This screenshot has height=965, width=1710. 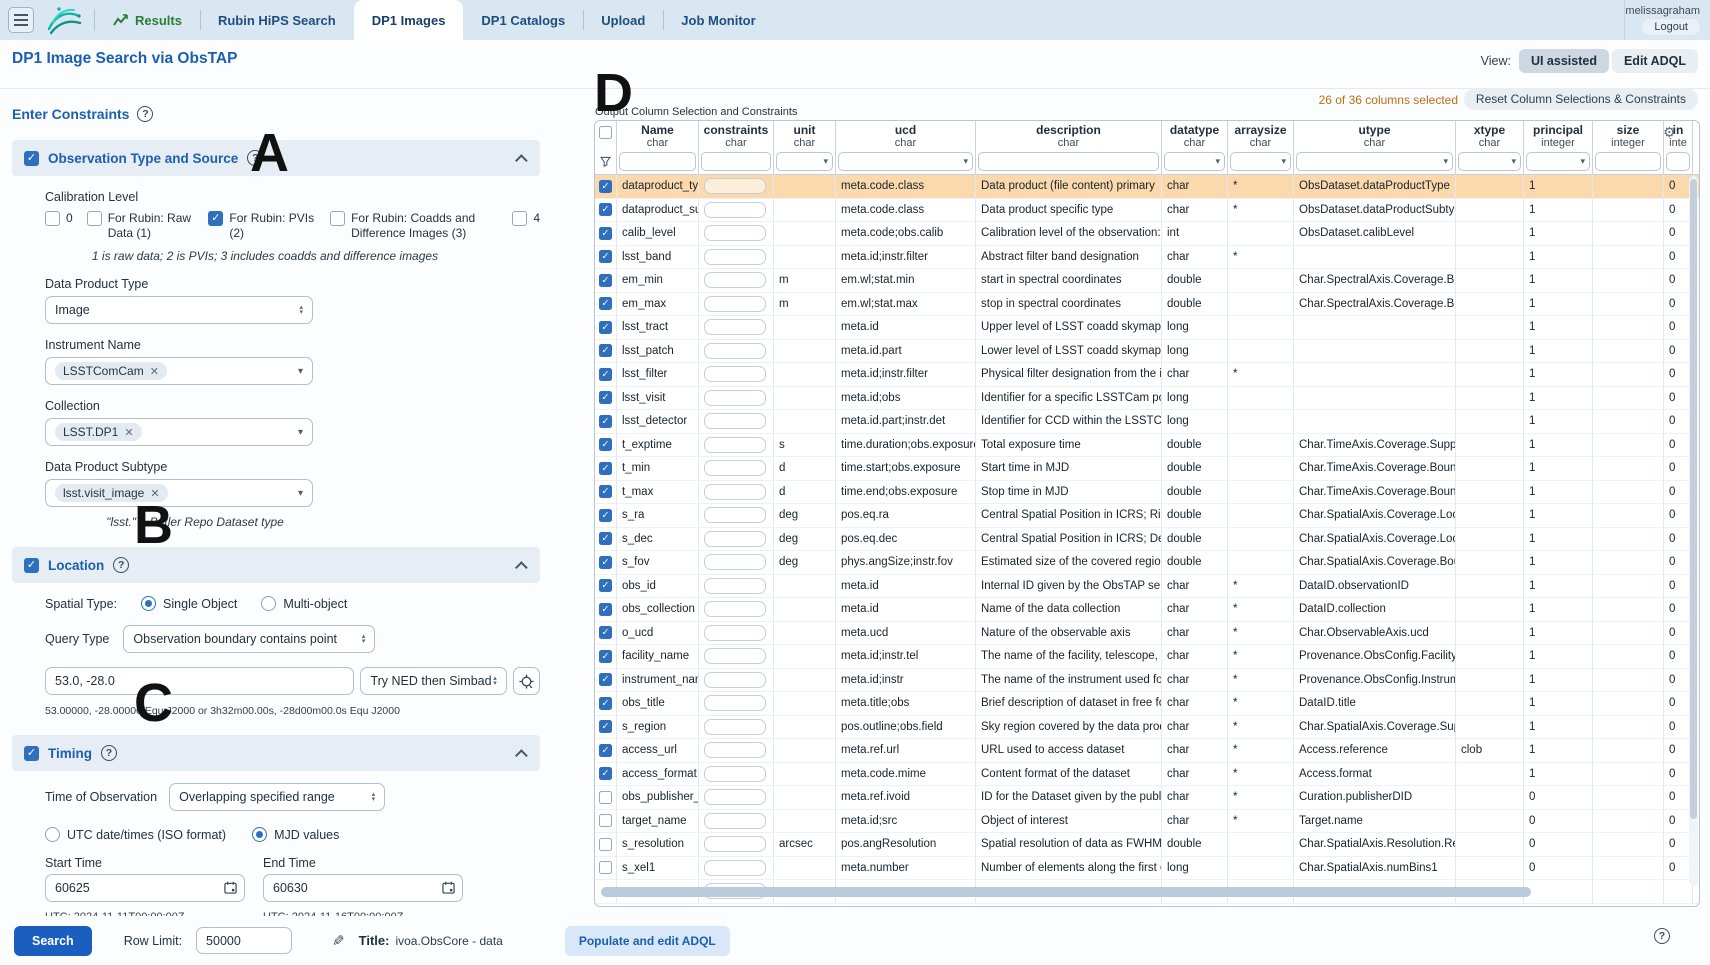 I want to click on section-observation-type-header: ✓ Observation Type and Source ?, so click(x=276, y=158).